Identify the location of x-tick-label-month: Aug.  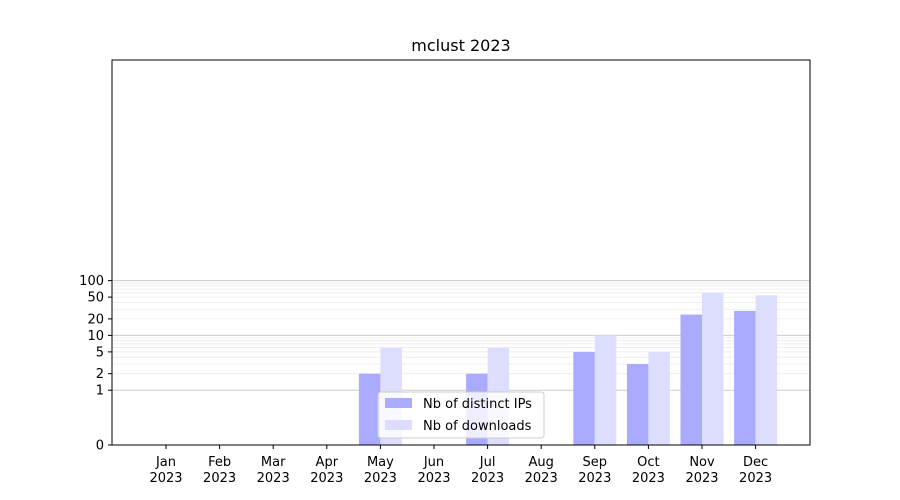
(541, 462).